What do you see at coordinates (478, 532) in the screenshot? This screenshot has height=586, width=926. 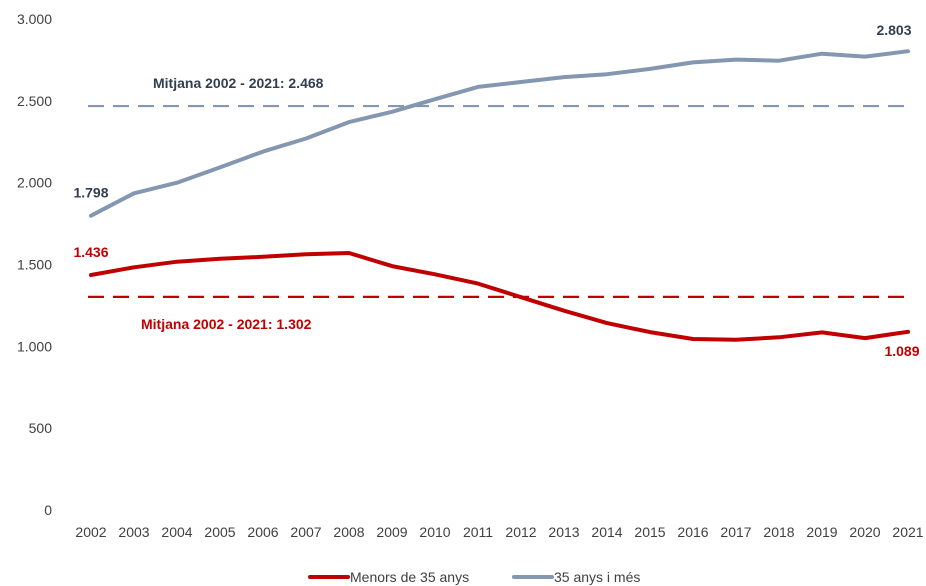 I see `x-tick-label: 2011` at bounding box center [478, 532].